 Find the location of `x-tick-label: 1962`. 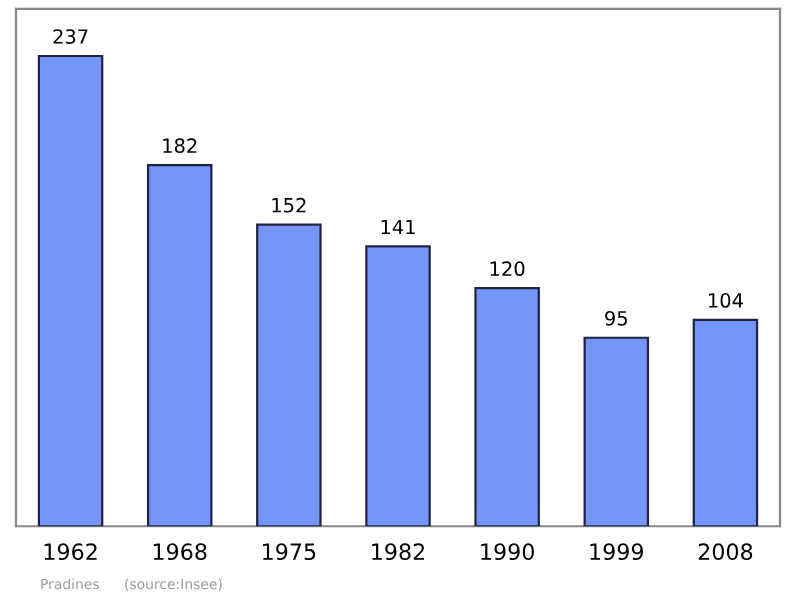

x-tick-label: 1962 is located at coordinates (70, 552).